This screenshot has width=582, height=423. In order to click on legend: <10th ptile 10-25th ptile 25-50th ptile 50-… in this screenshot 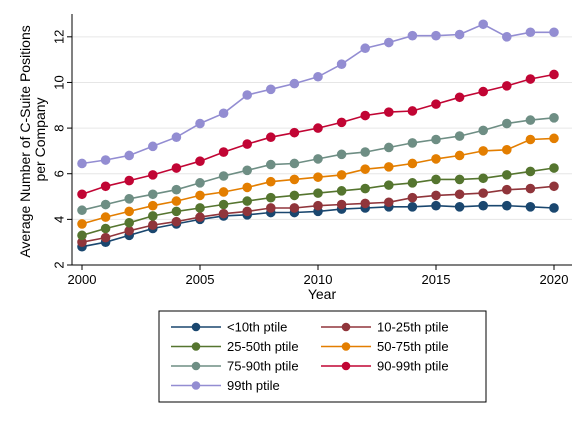, I will do `click(322, 356)`.